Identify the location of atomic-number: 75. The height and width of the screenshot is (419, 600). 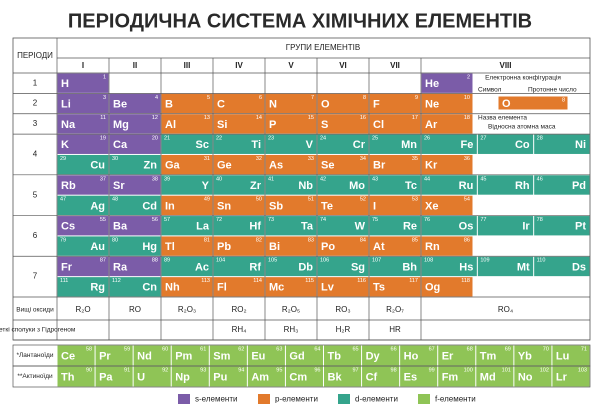
(375, 220).